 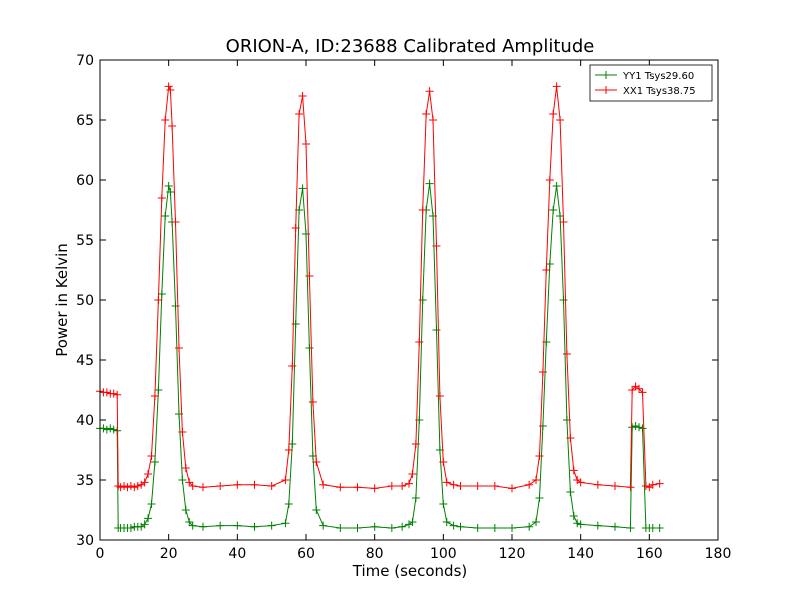 What do you see at coordinates (85, 61) in the screenshot?
I see `y-tick-label: 70` at bounding box center [85, 61].